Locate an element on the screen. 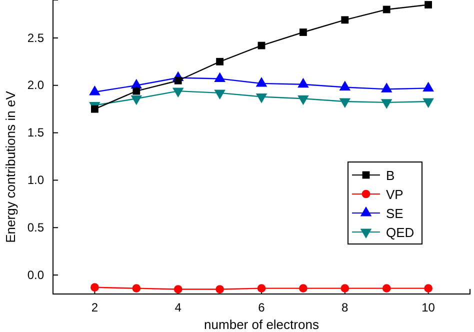 The image size is (474, 332). y-tick-label: 2.0 is located at coordinates (35, 85).